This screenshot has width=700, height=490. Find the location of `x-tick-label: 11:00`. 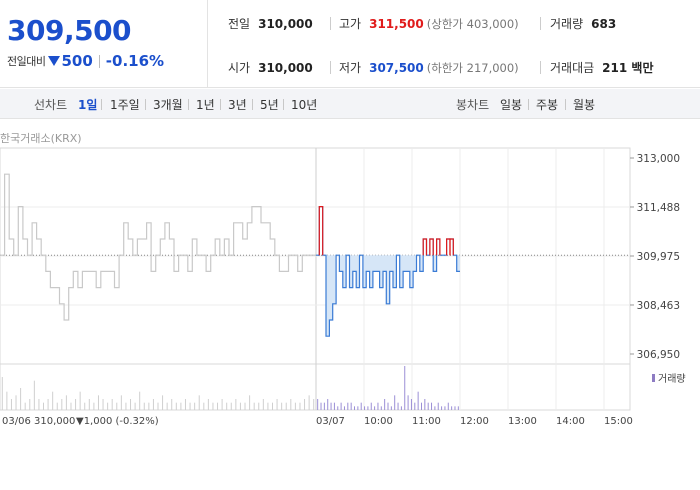

x-tick-label: 11:00 is located at coordinates (426, 421).